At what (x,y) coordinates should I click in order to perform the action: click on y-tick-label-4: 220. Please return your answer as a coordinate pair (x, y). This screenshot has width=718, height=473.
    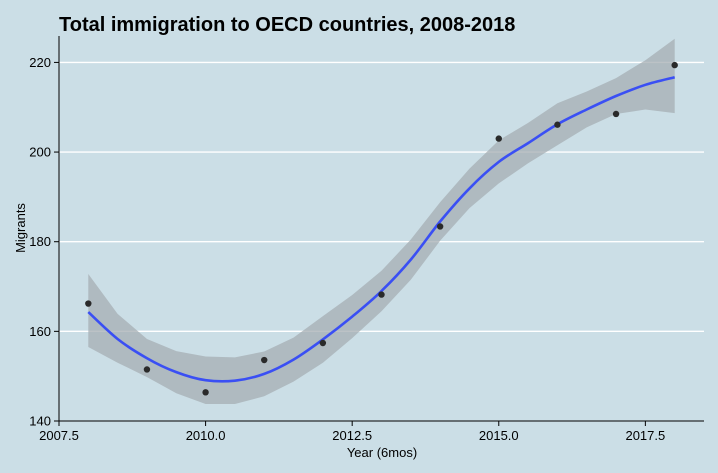
    Looking at the image, I should click on (40, 62).